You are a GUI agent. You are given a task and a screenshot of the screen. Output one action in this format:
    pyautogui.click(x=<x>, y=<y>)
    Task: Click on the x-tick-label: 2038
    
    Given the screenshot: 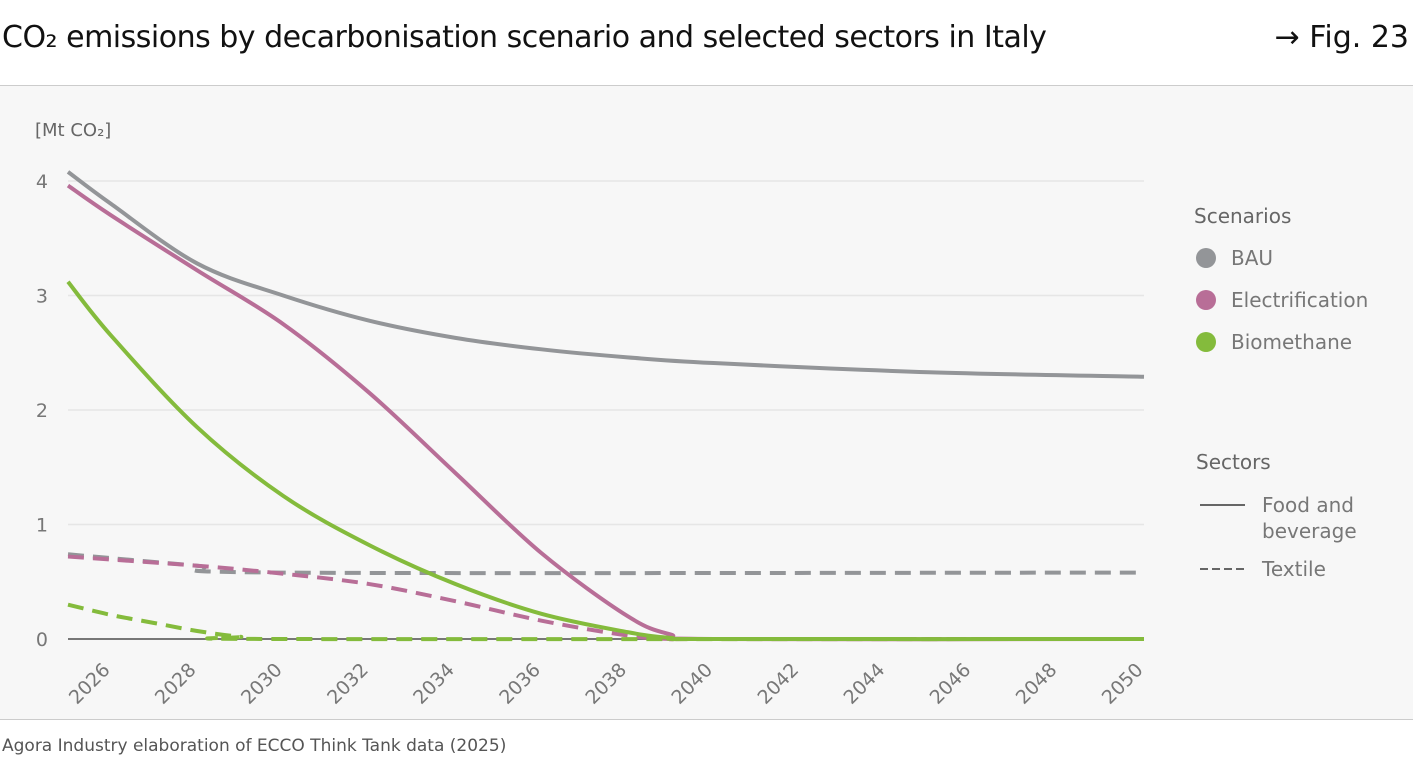 What is the action you would take?
    pyautogui.click(x=606, y=684)
    